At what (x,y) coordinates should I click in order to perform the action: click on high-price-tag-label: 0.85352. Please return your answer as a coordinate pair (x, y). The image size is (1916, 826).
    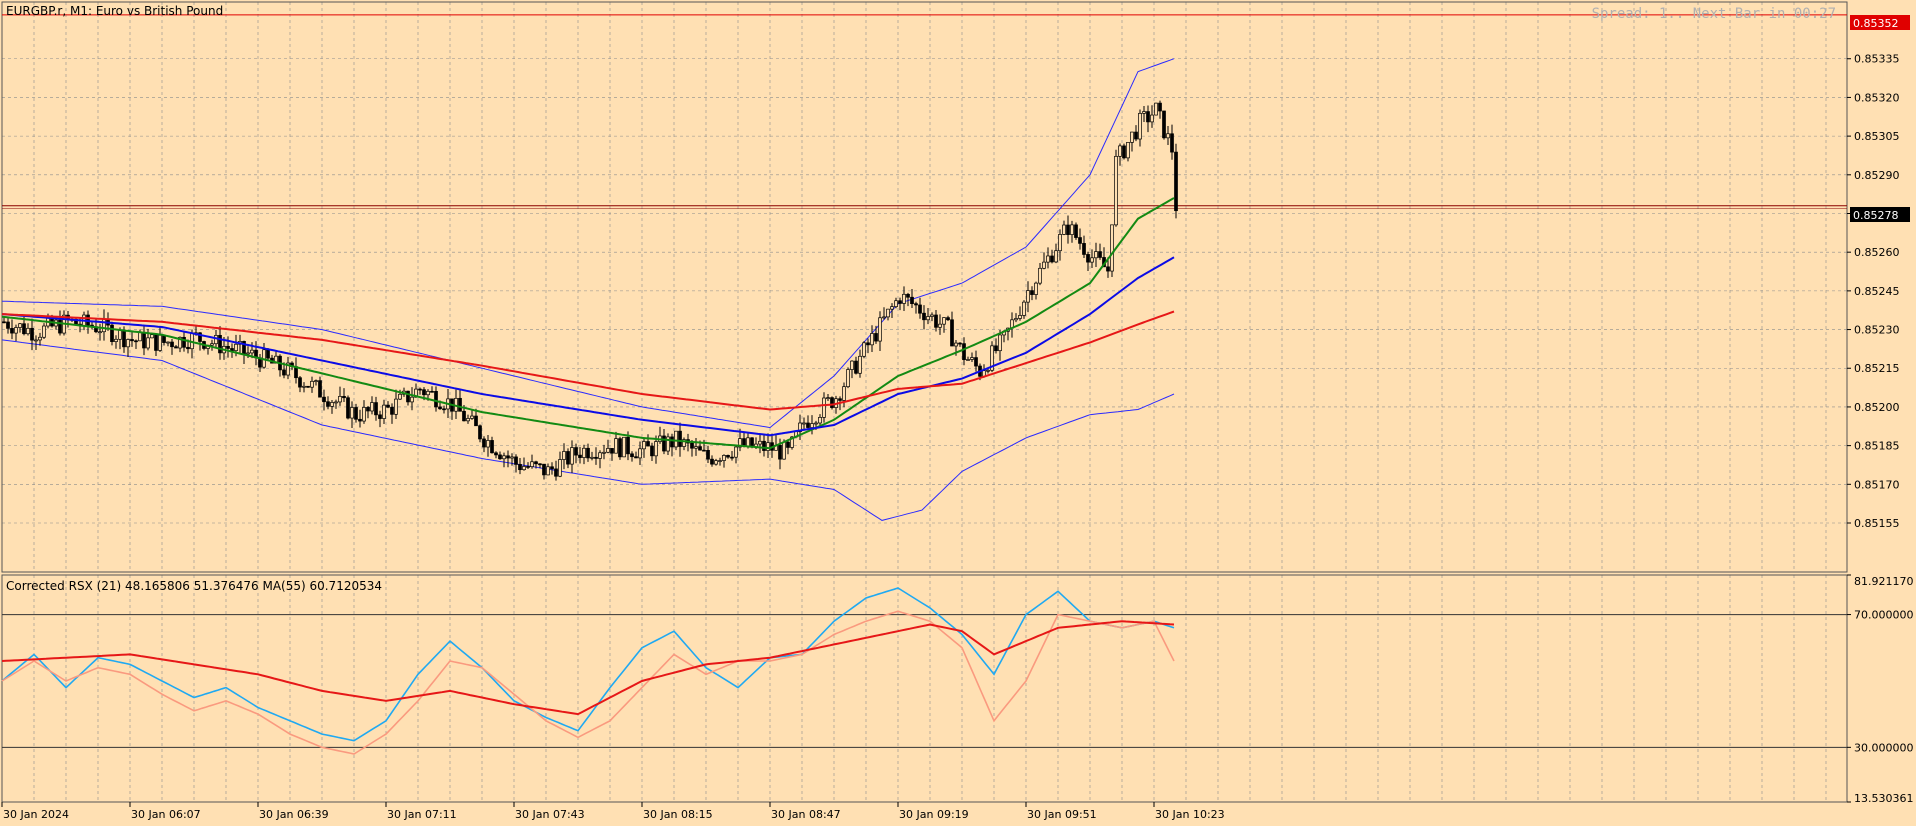
    Looking at the image, I should click on (1876, 23).